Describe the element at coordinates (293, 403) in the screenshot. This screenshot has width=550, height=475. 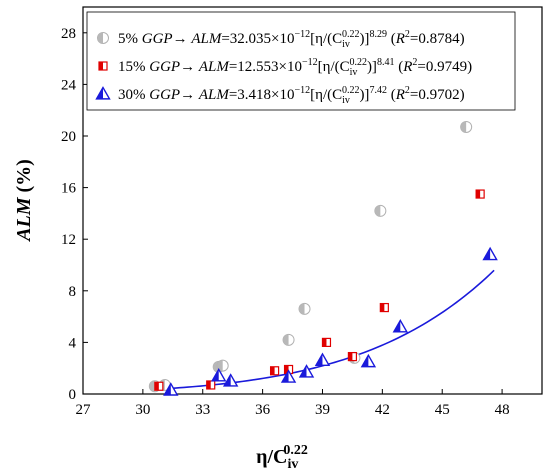
I see `x-axis-ticks: 27 30 33 36 39 42 45 48` at that location.